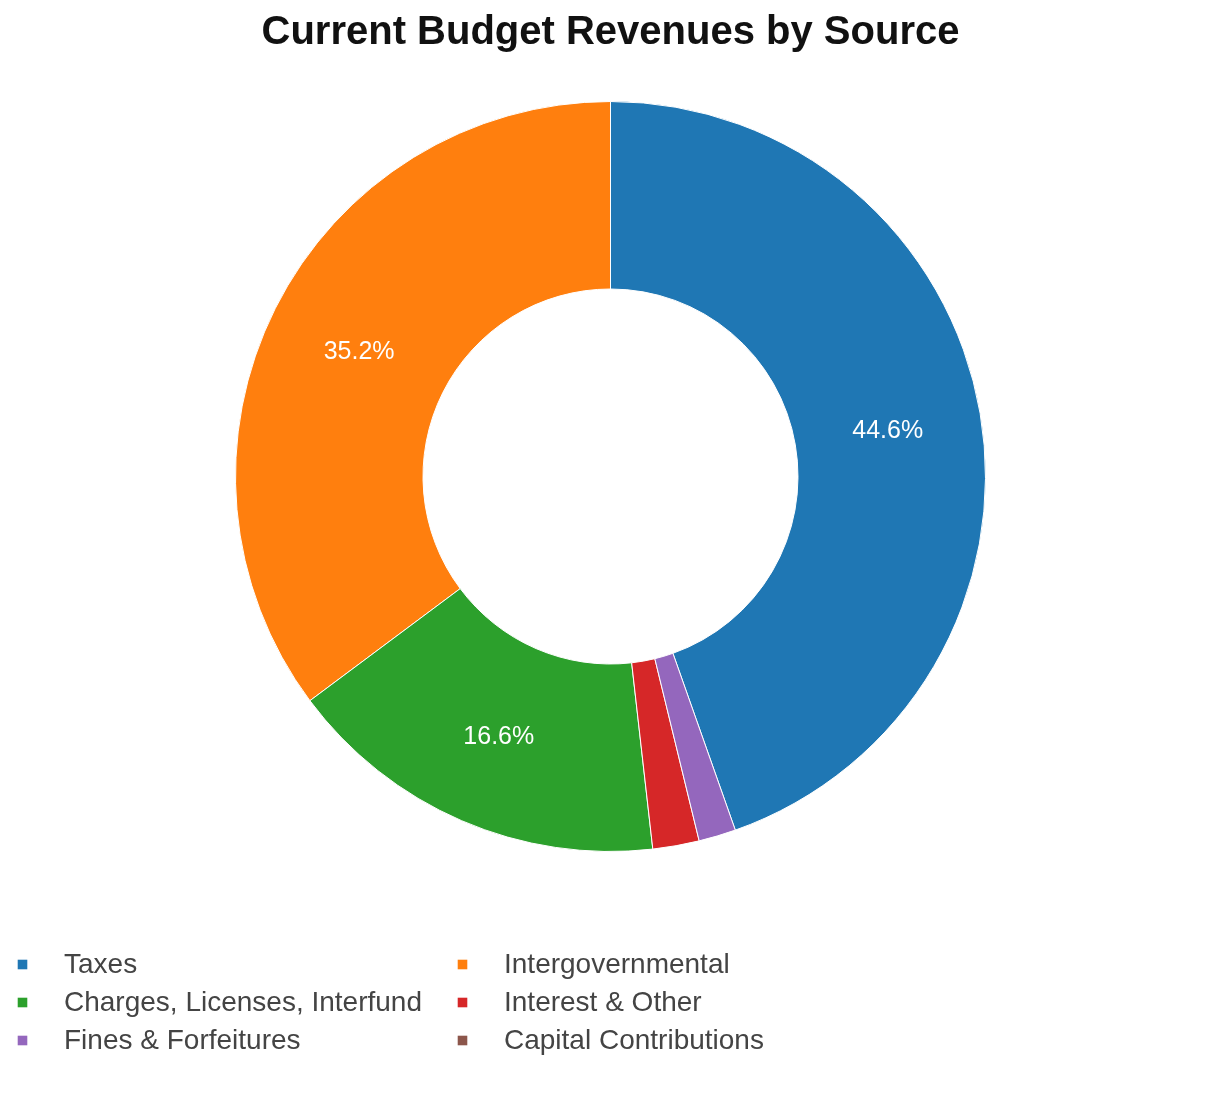  I want to click on chart-title: Current Budget Revenues by Source, so click(610, 29).